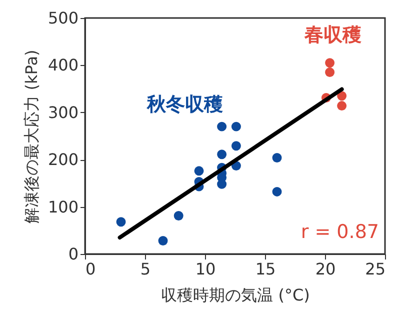 The image size is (400, 320). What do you see at coordinates (205, 269) in the screenshot?
I see `x-tick-label: 10` at bounding box center [205, 269].